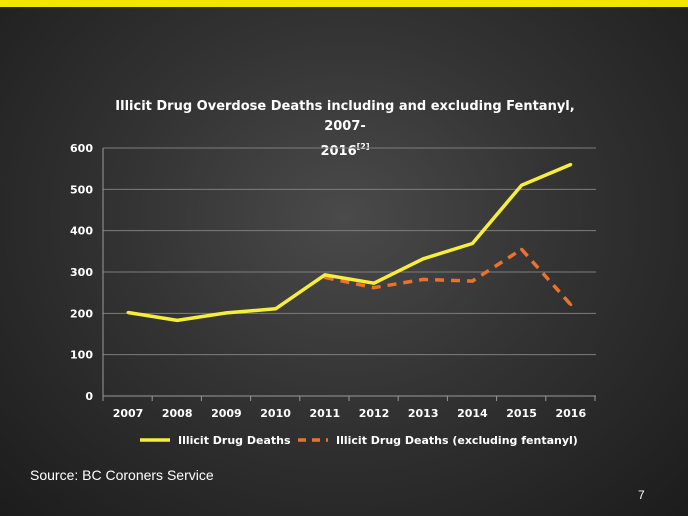 This screenshot has width=688, height=516. I want to click on x-tick-label: 2007, so click(128, 413).